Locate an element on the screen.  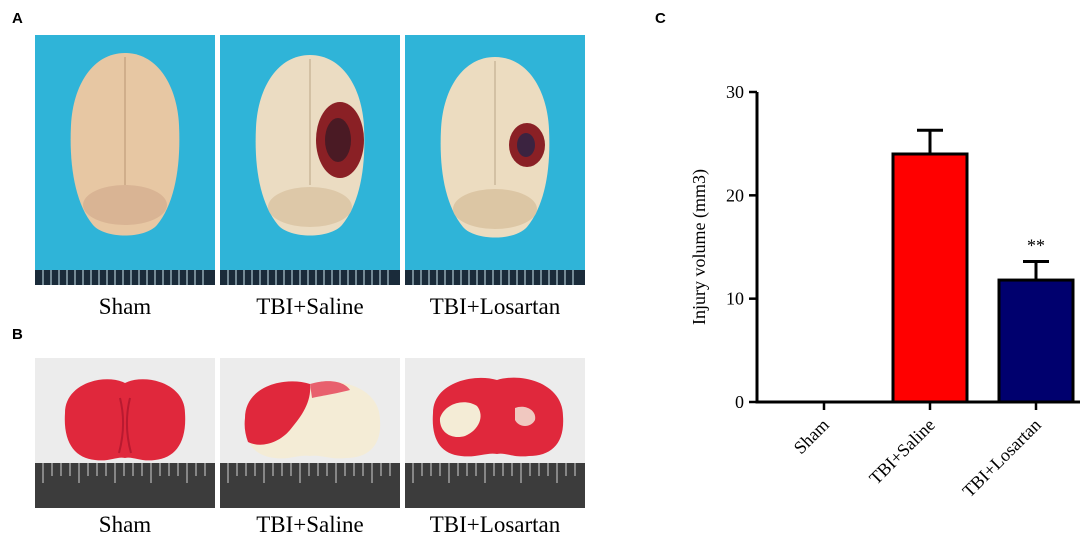
x-tick-label: TBI+Losartan is located at coordinates (1001, 458).